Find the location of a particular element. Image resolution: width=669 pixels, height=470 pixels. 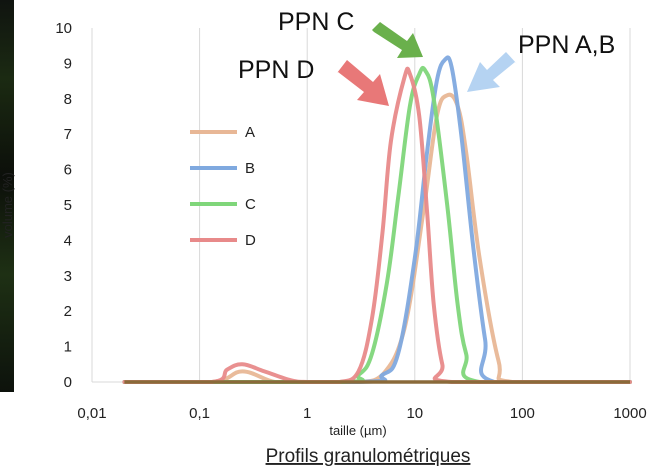

legend-label-c: C is located at coordinates (250, 204).